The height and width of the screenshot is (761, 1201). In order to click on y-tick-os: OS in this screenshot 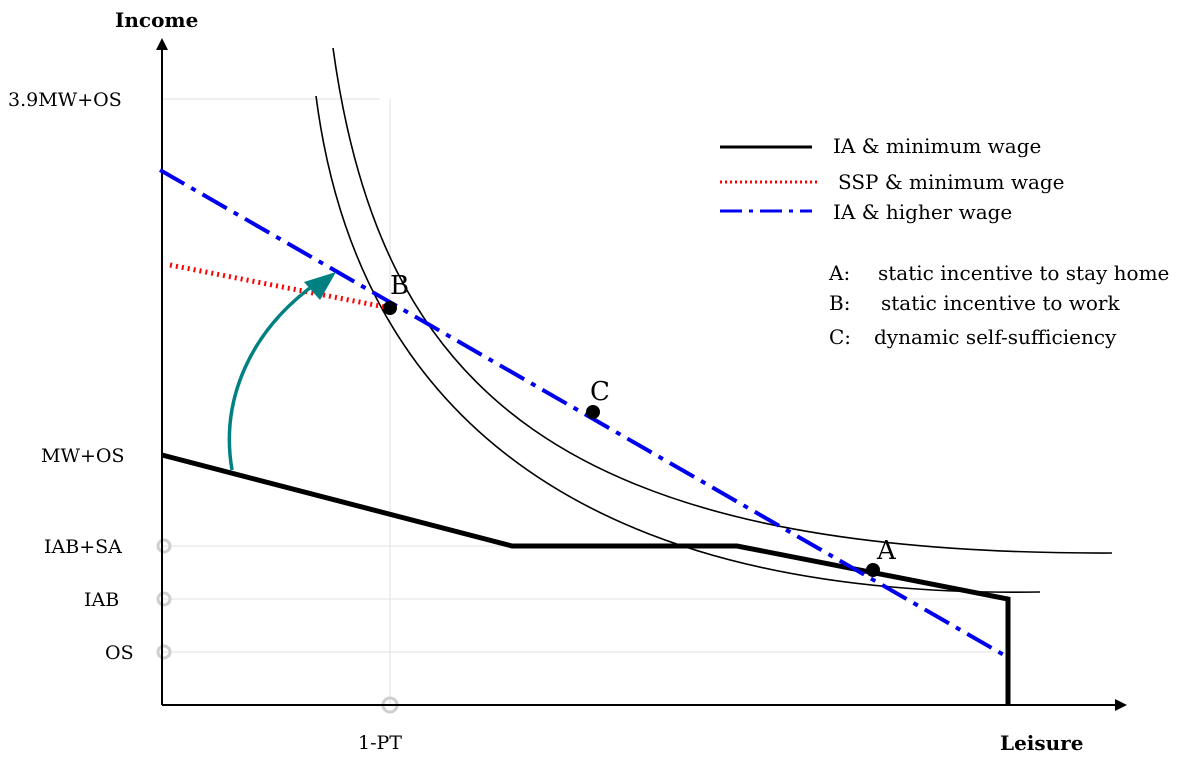, I will do `click(119, 653)`.